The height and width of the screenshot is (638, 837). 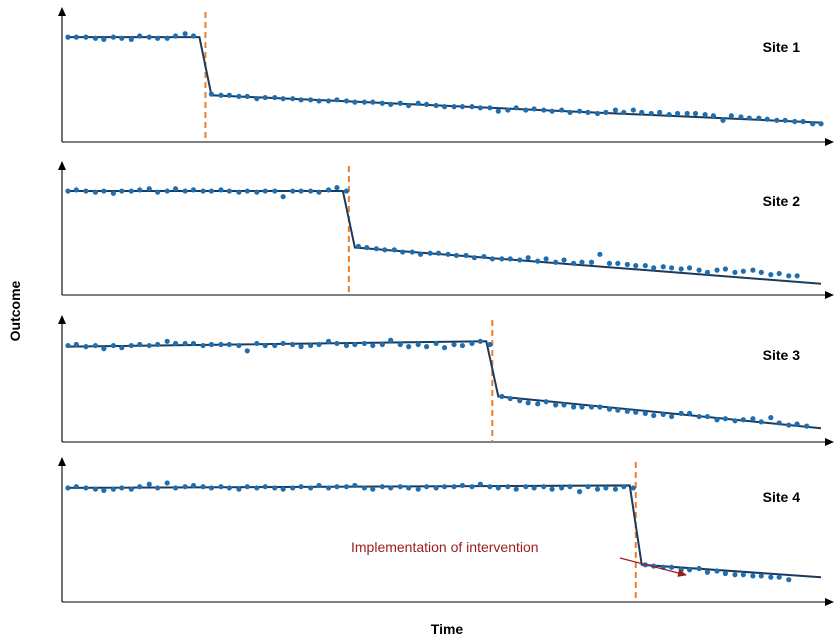 I want to click on site-label: Site 1, so click(x=782, y=47).